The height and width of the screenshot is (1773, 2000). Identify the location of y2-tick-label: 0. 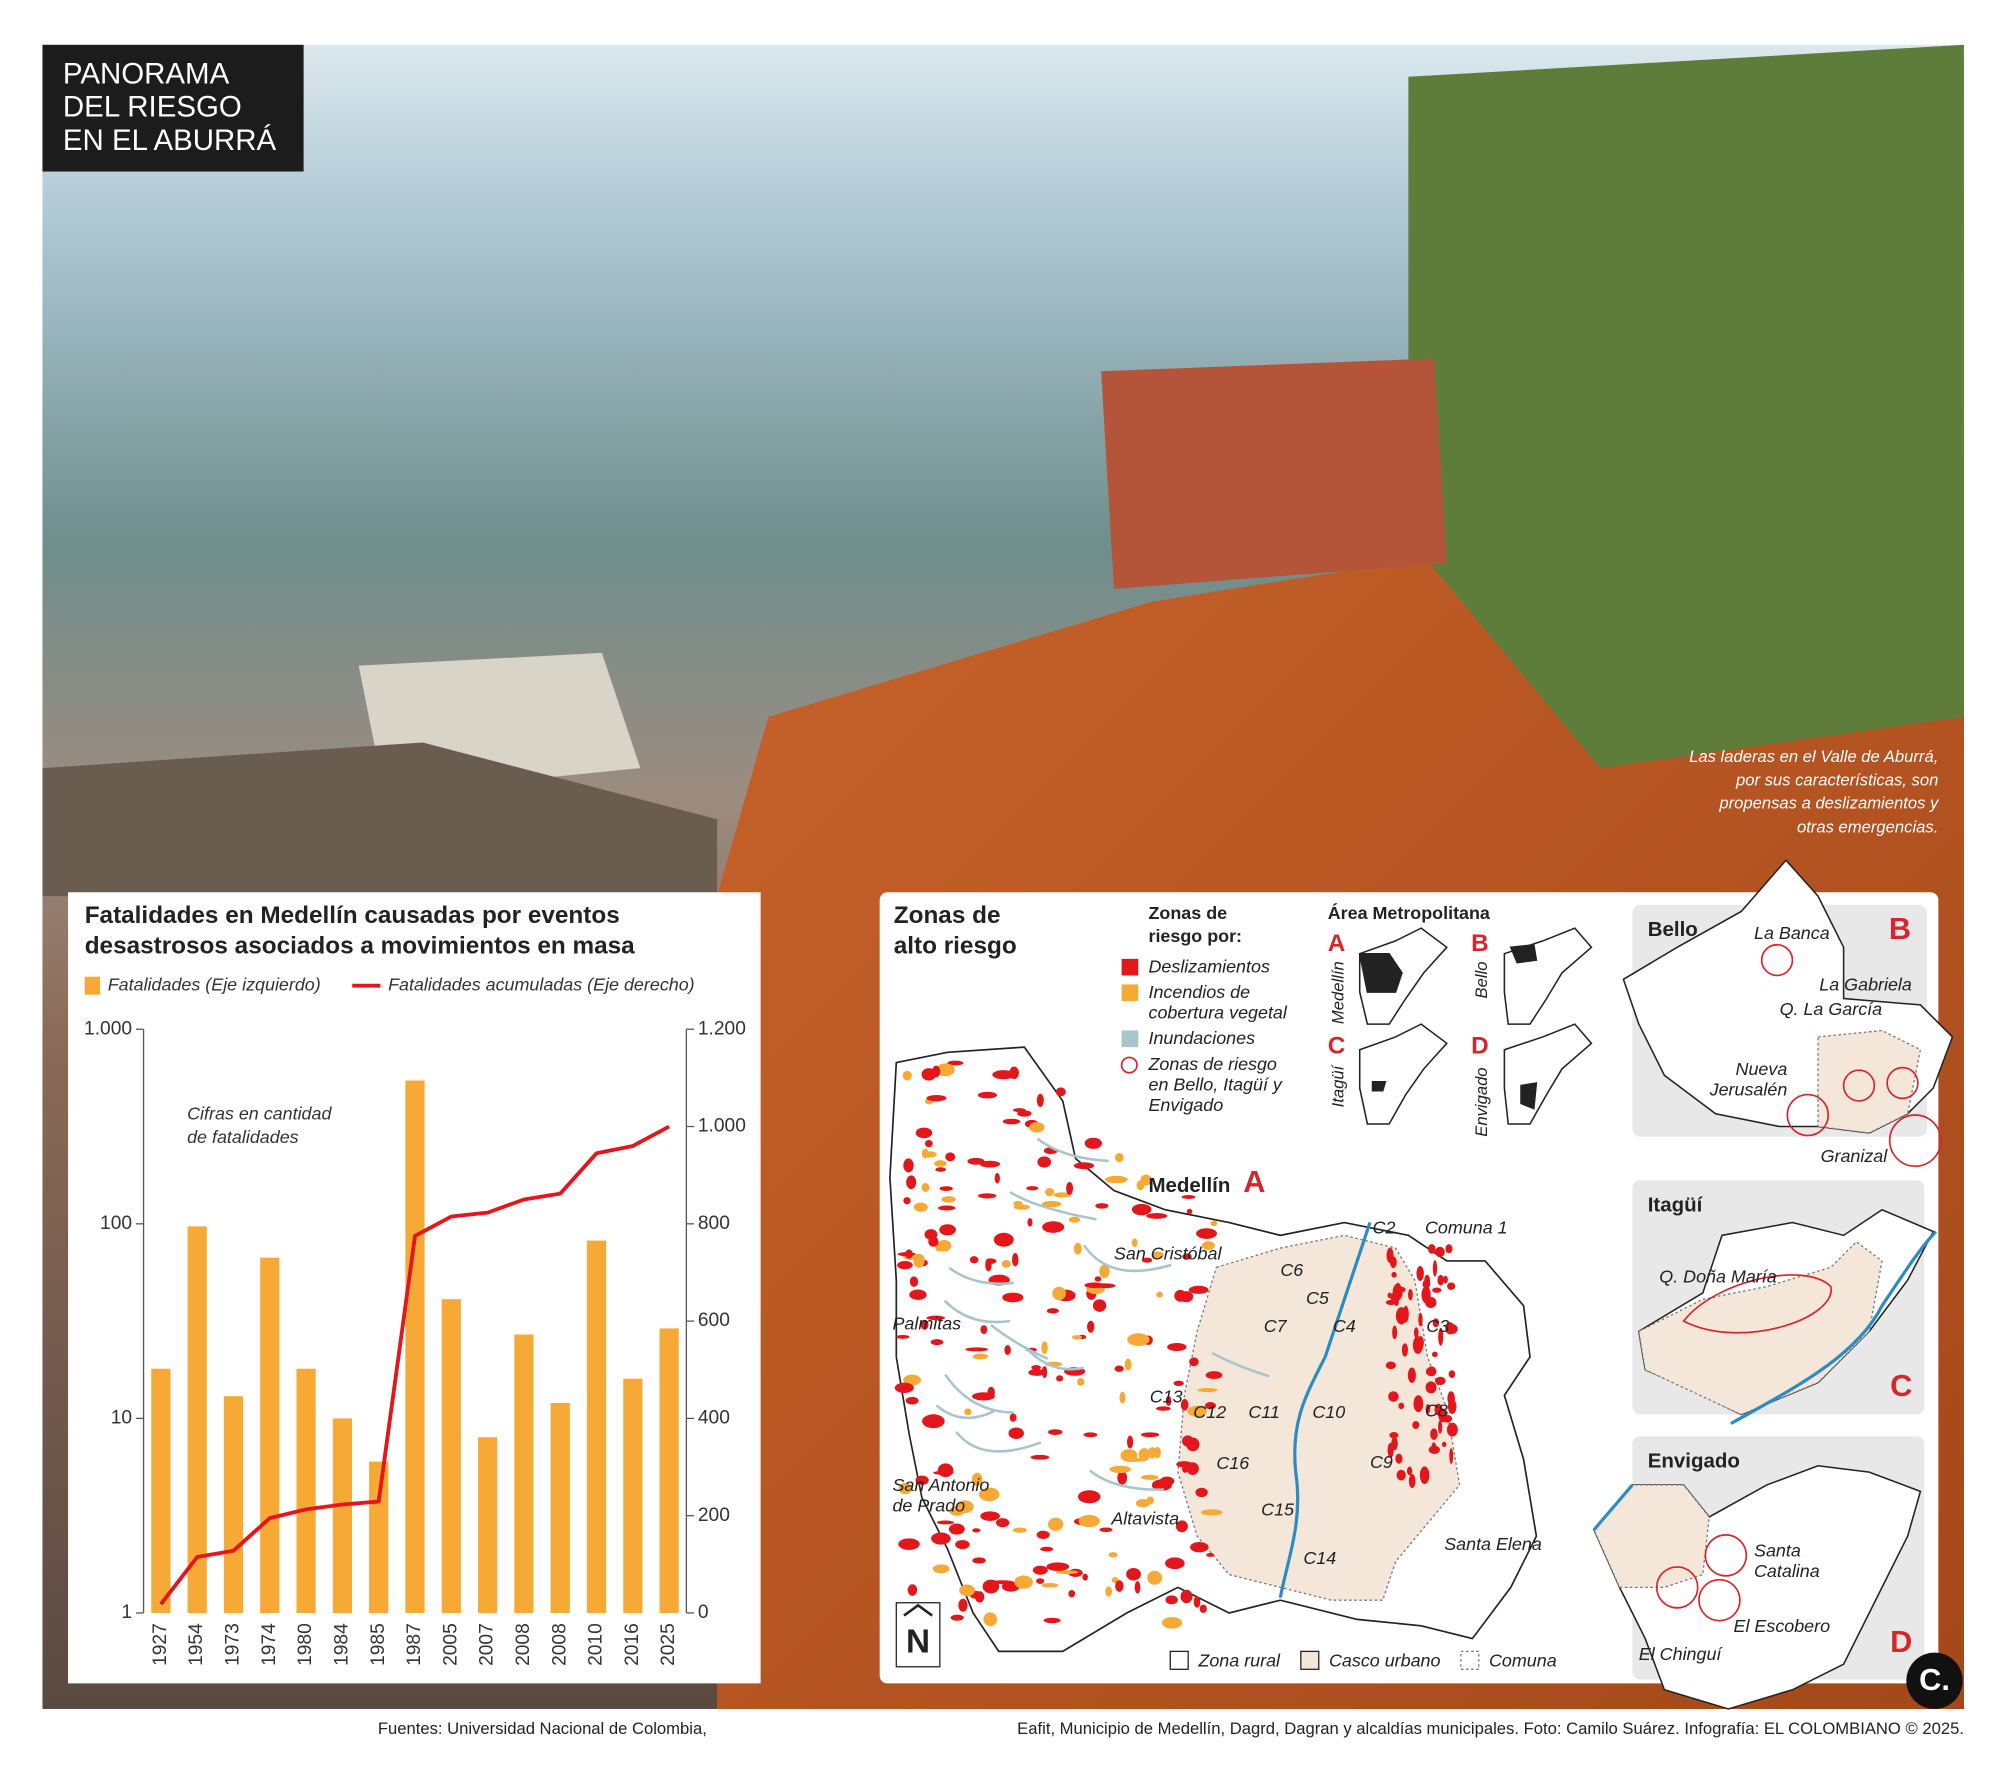
(703, 1612).